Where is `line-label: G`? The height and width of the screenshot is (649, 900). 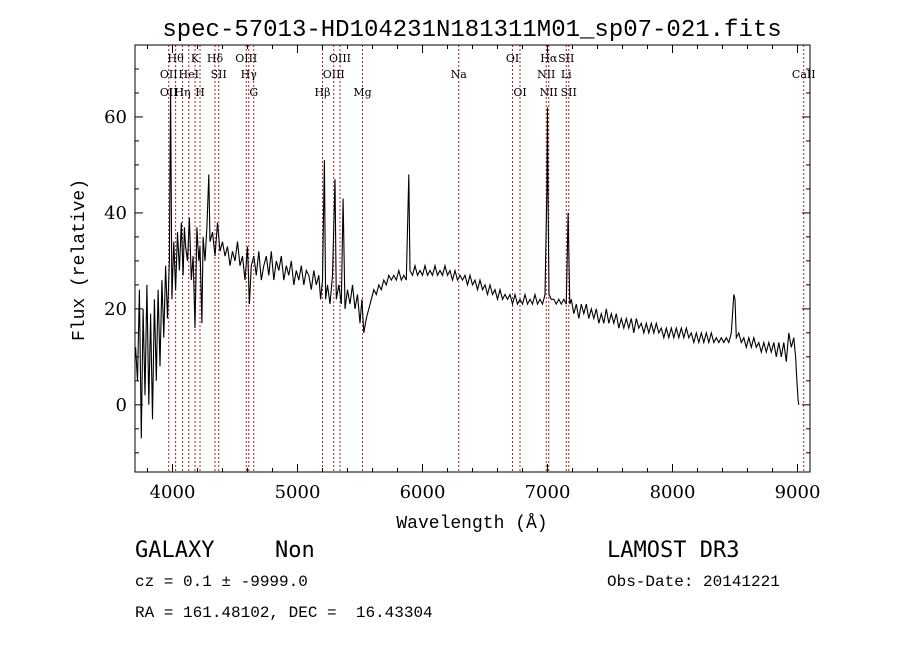
line-label: G is located at coordinates (253, 92).